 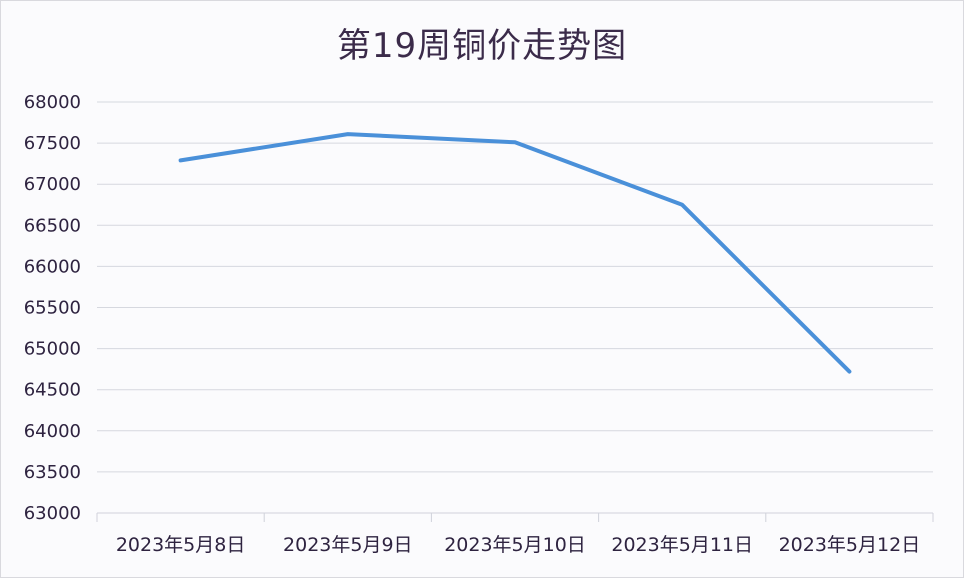 What do you see at coordinates (52, 102) in the screenshot?
I see `y-tick-label: 68000` at bounding box center [52, 102].